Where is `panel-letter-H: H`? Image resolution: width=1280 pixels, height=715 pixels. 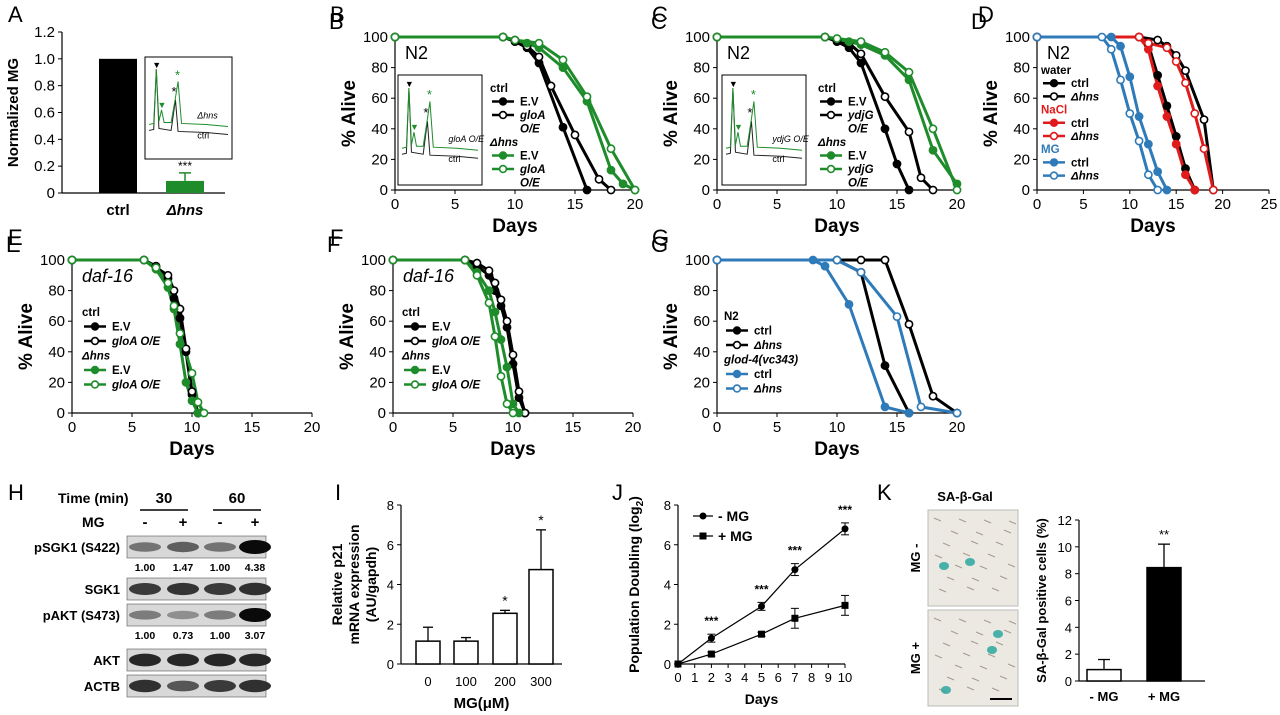
panel-letter-H: H is located at coordinates (16, 492).